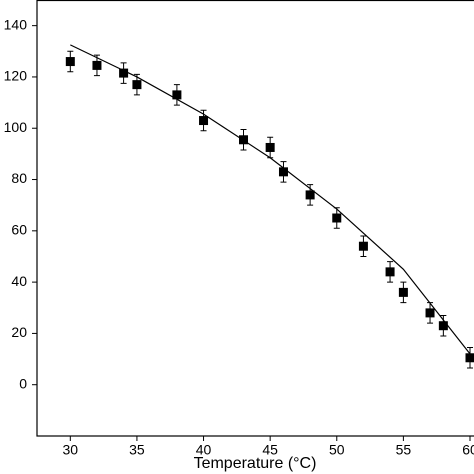  I want to click on x-tick-label: 60, so click(468, 450).